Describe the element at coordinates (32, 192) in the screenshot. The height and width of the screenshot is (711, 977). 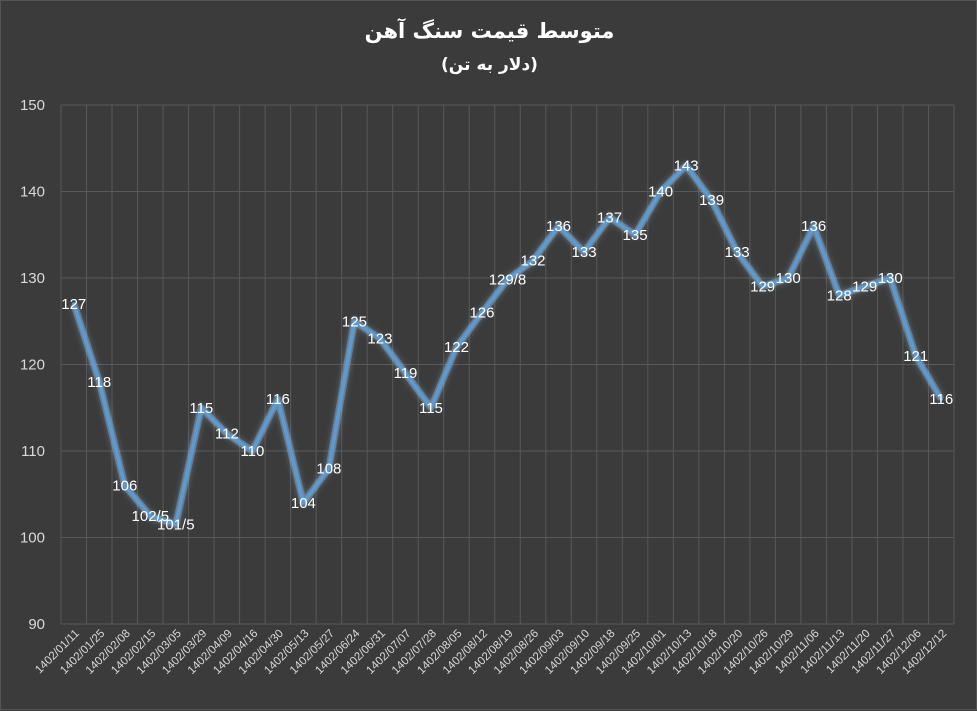
I see `y-tick-label: 140` at that location.